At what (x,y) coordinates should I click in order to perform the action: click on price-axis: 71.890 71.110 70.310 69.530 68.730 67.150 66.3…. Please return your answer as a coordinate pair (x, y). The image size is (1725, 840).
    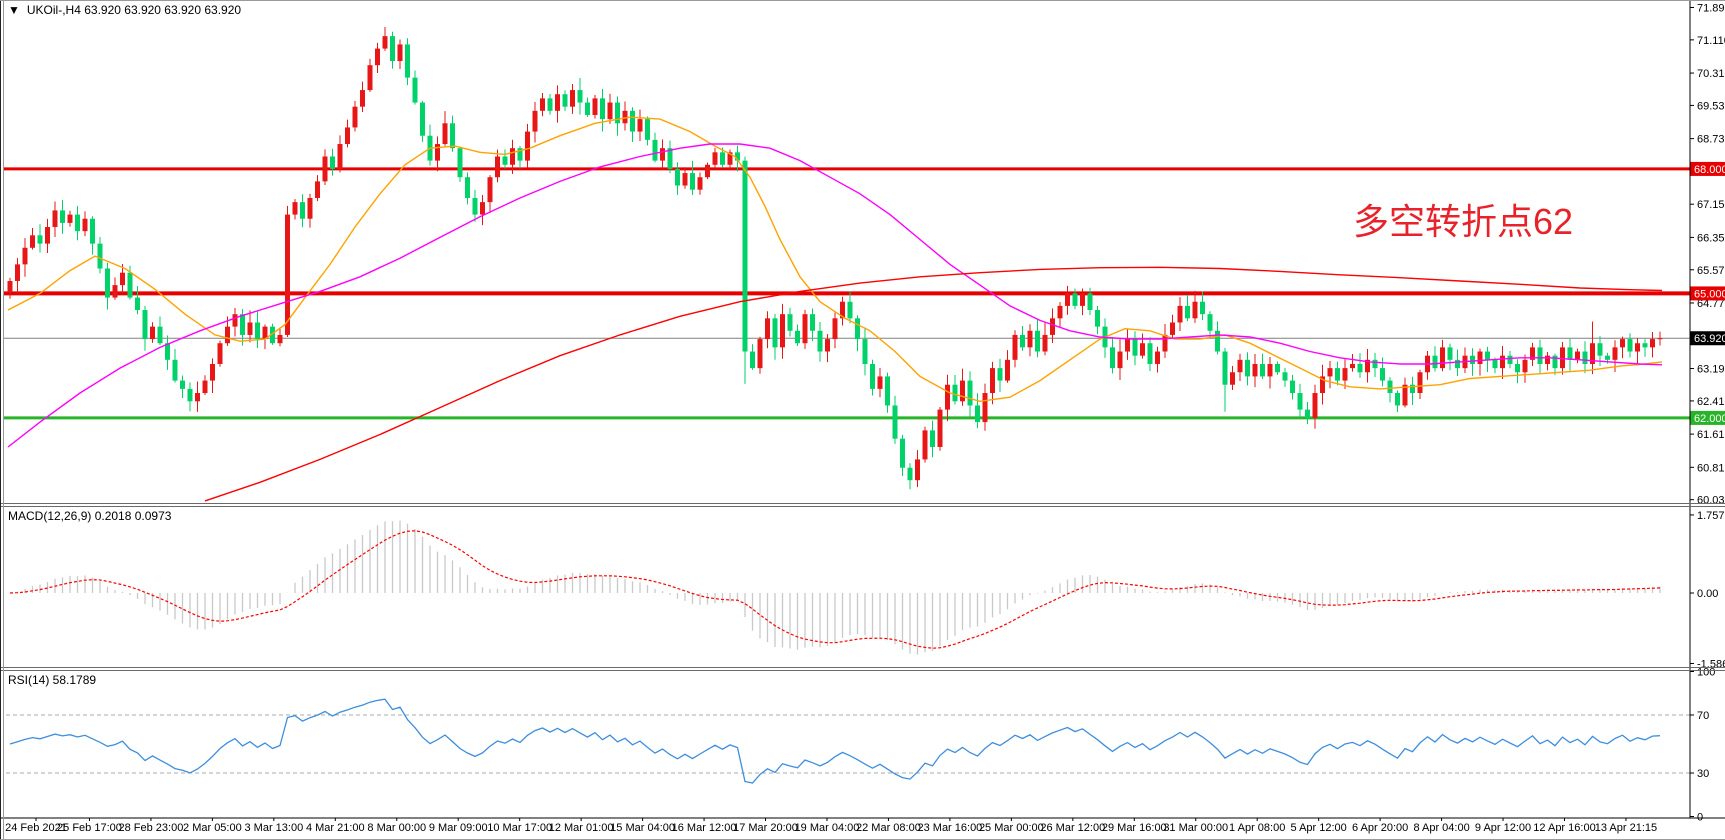
    Looking at the image, I should click on (1707, 413).